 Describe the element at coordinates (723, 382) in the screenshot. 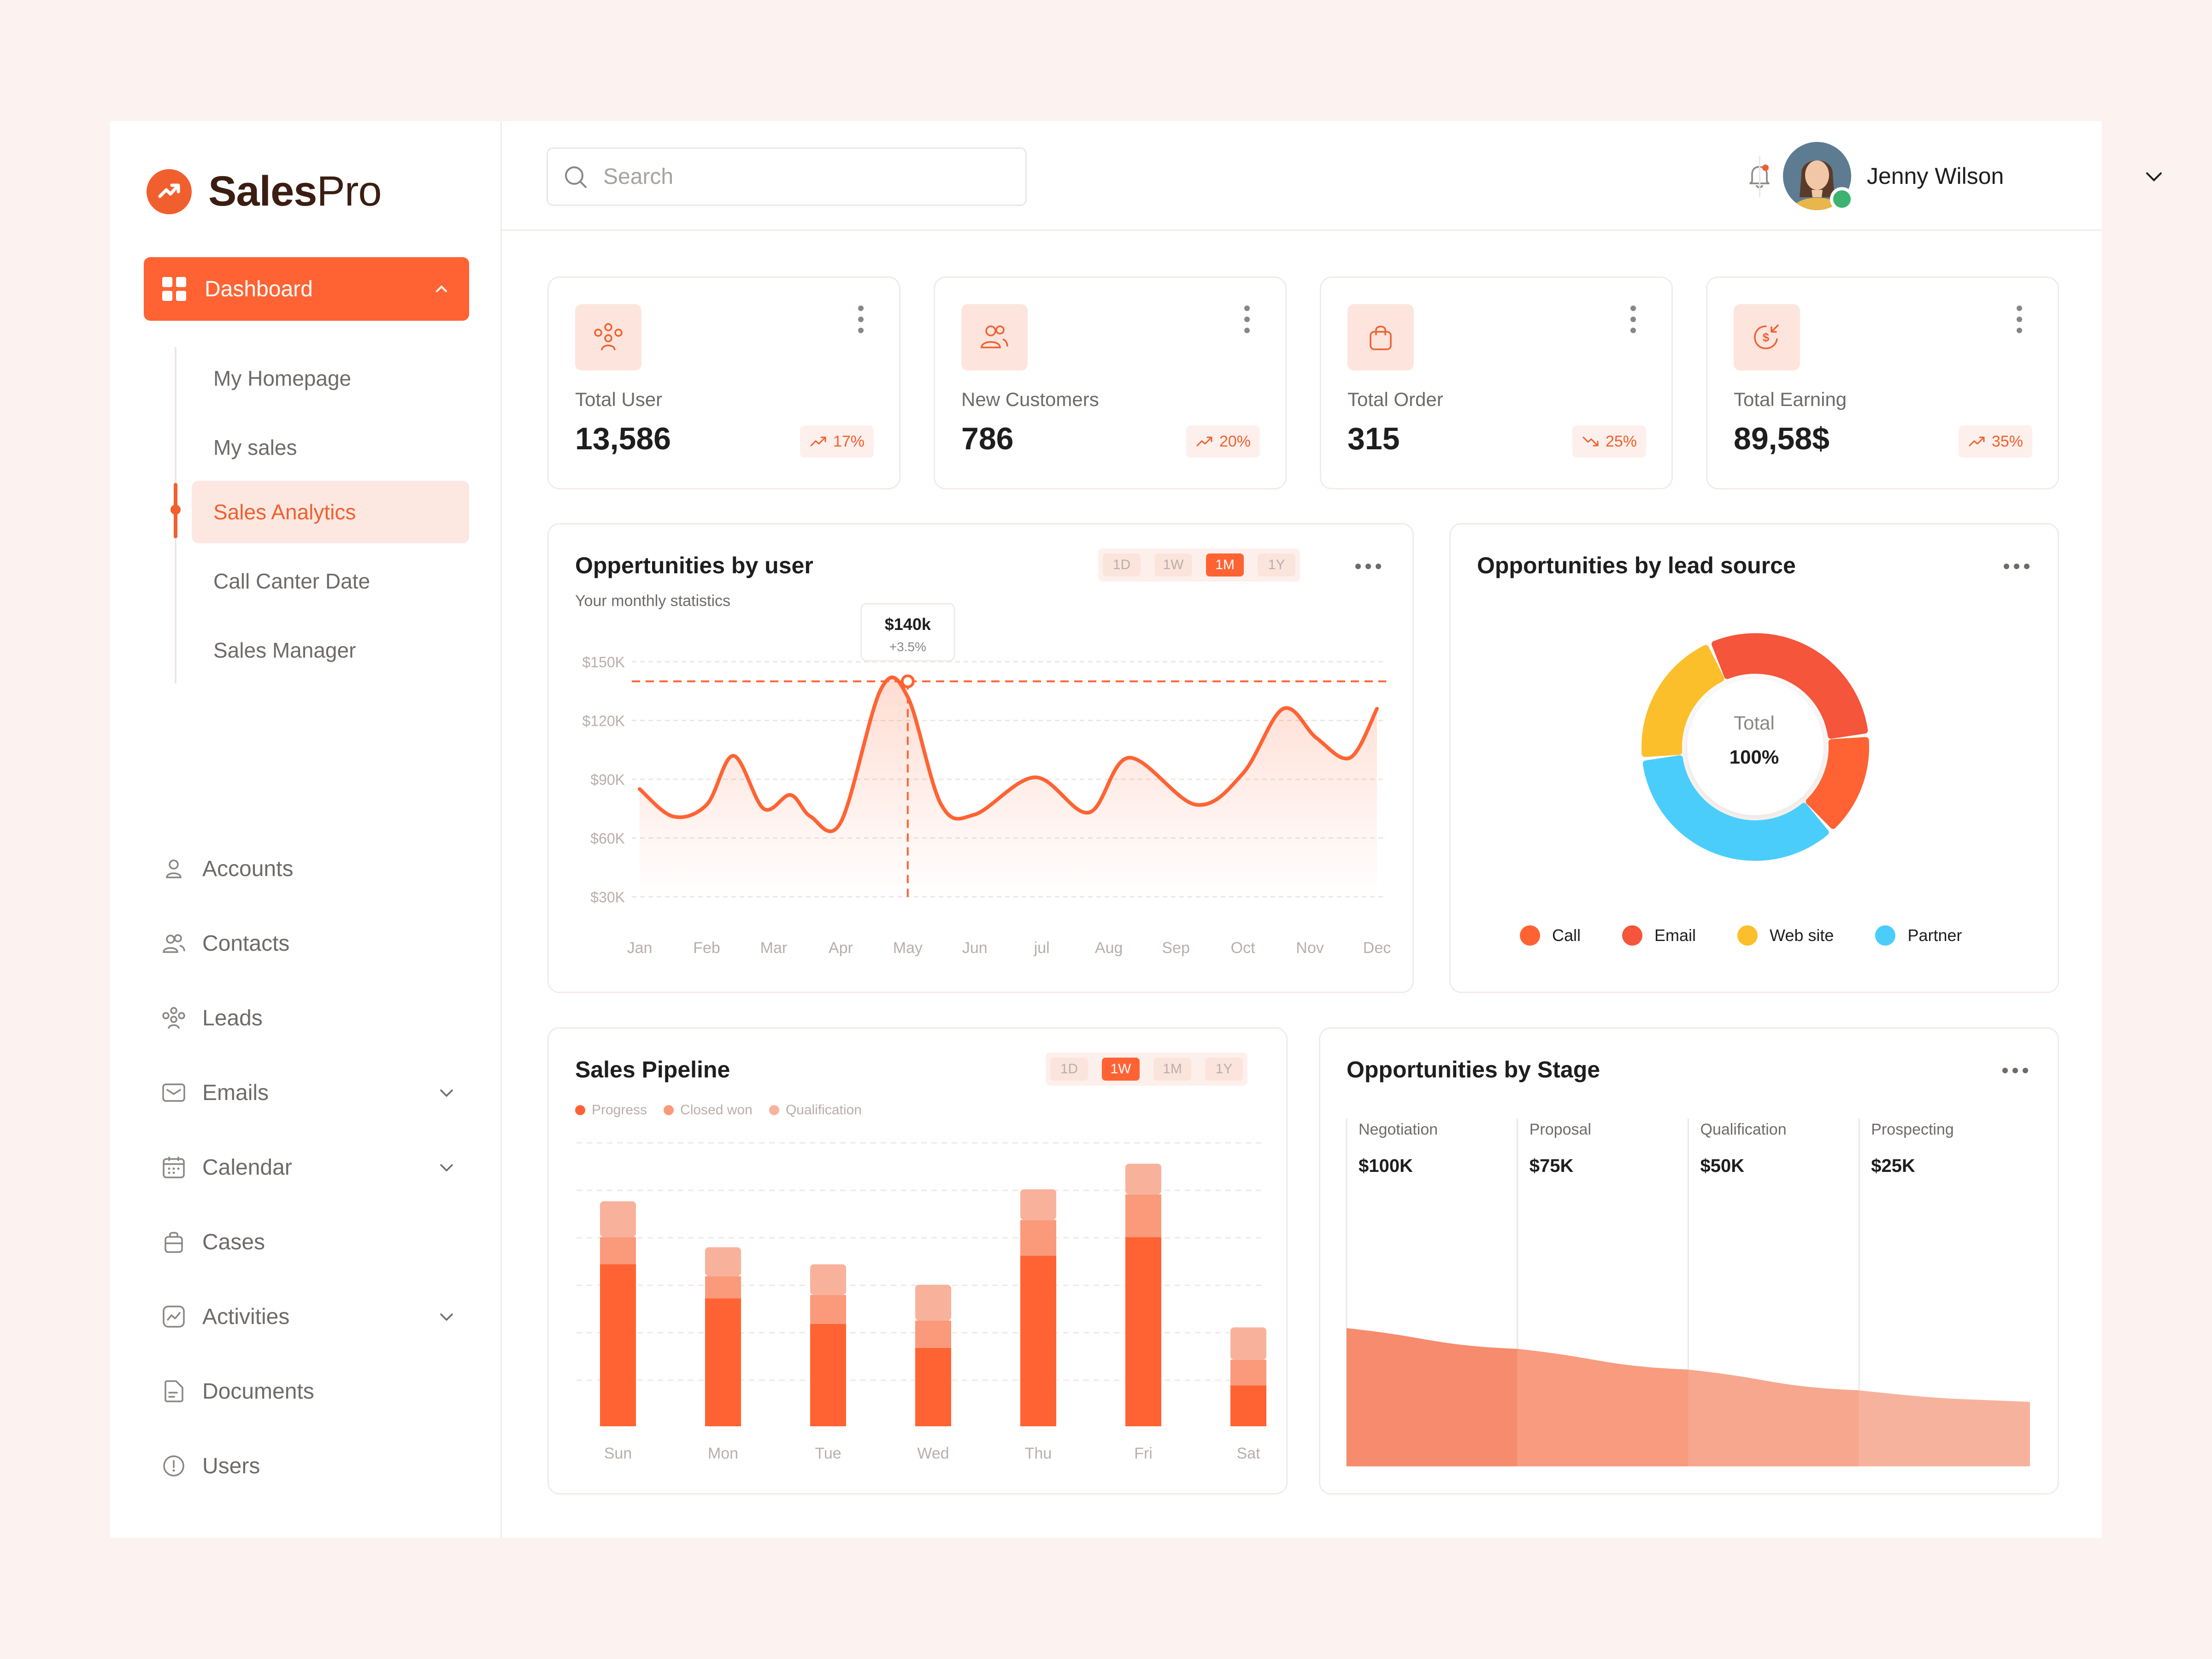

I see `stat-card-total-user: Total User 13,586 17%` at that location.